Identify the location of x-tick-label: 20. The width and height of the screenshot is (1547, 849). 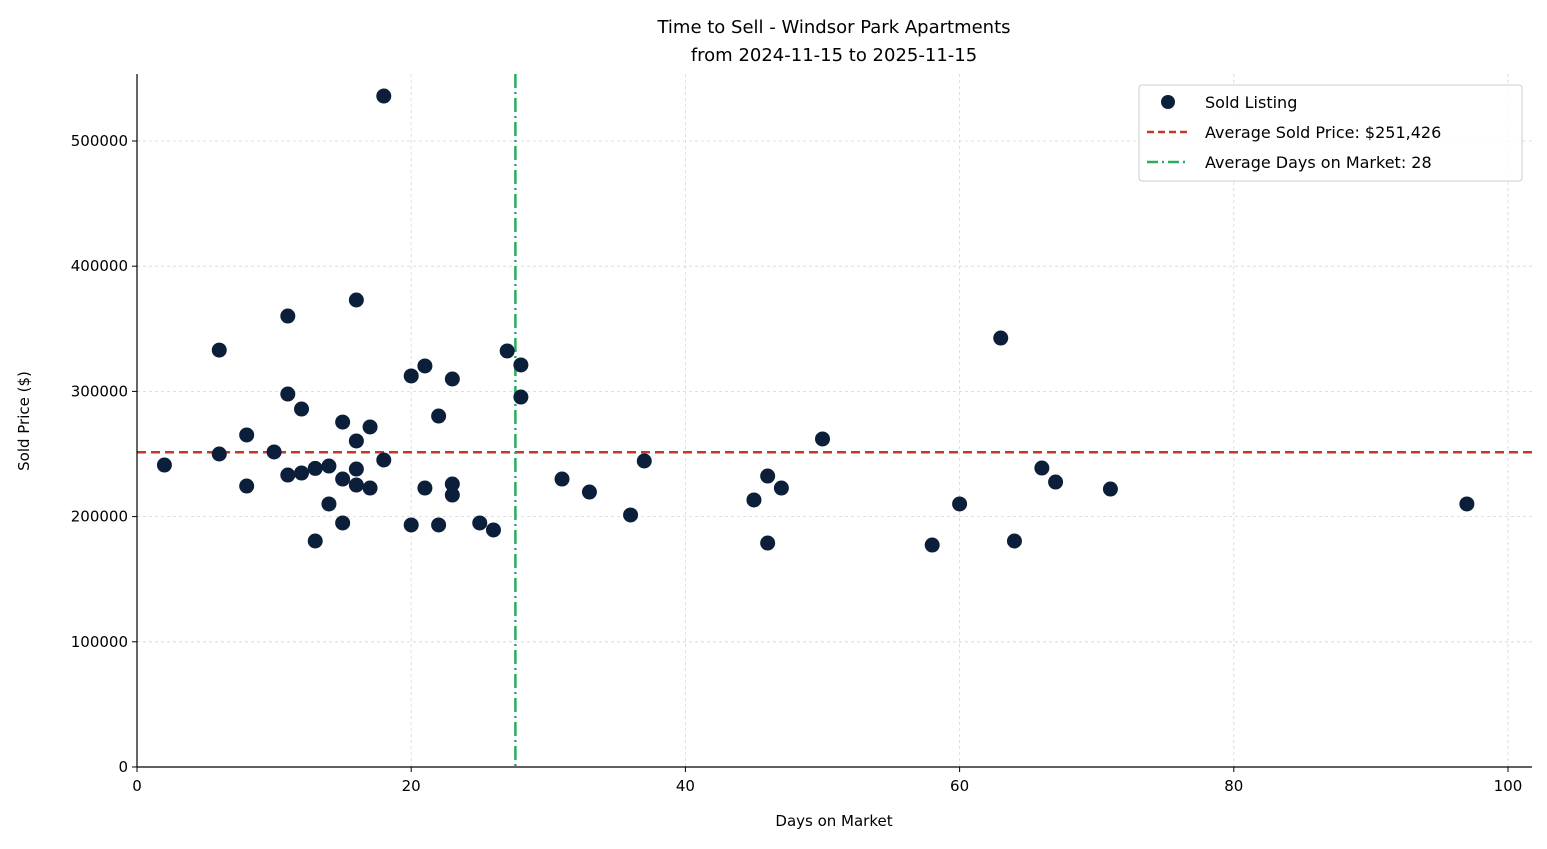
(411, 786).